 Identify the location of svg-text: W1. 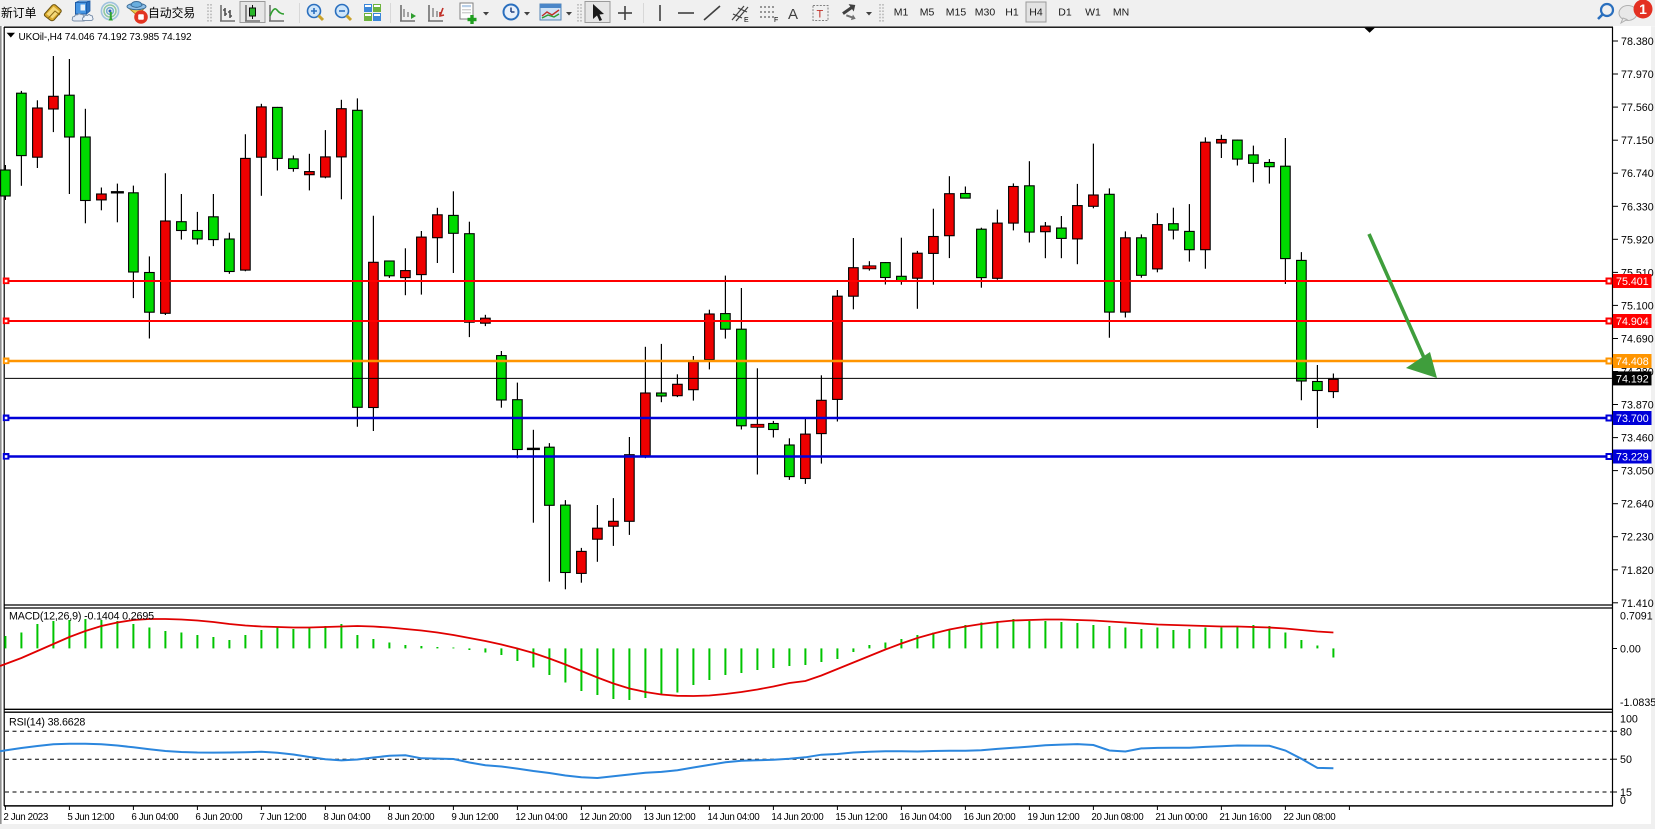
(1093, 13).